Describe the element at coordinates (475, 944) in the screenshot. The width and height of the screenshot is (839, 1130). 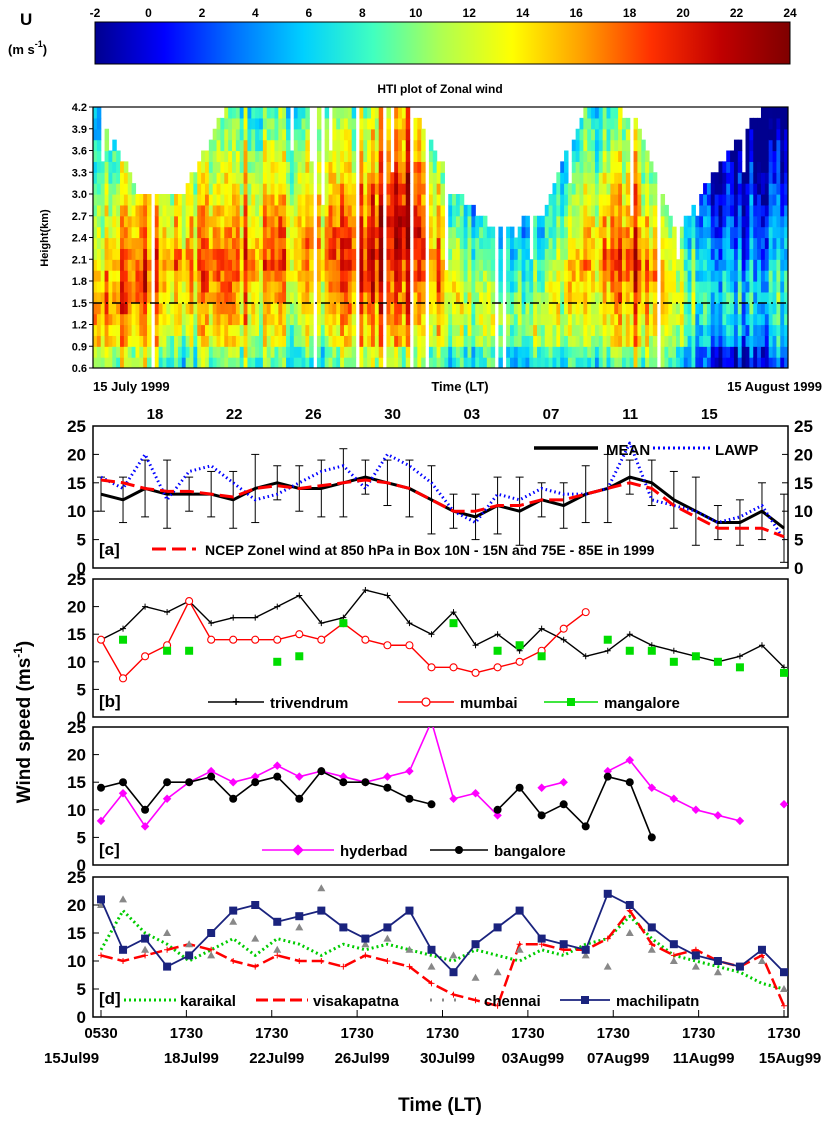
I see `data-point-machilipatn` at that location.